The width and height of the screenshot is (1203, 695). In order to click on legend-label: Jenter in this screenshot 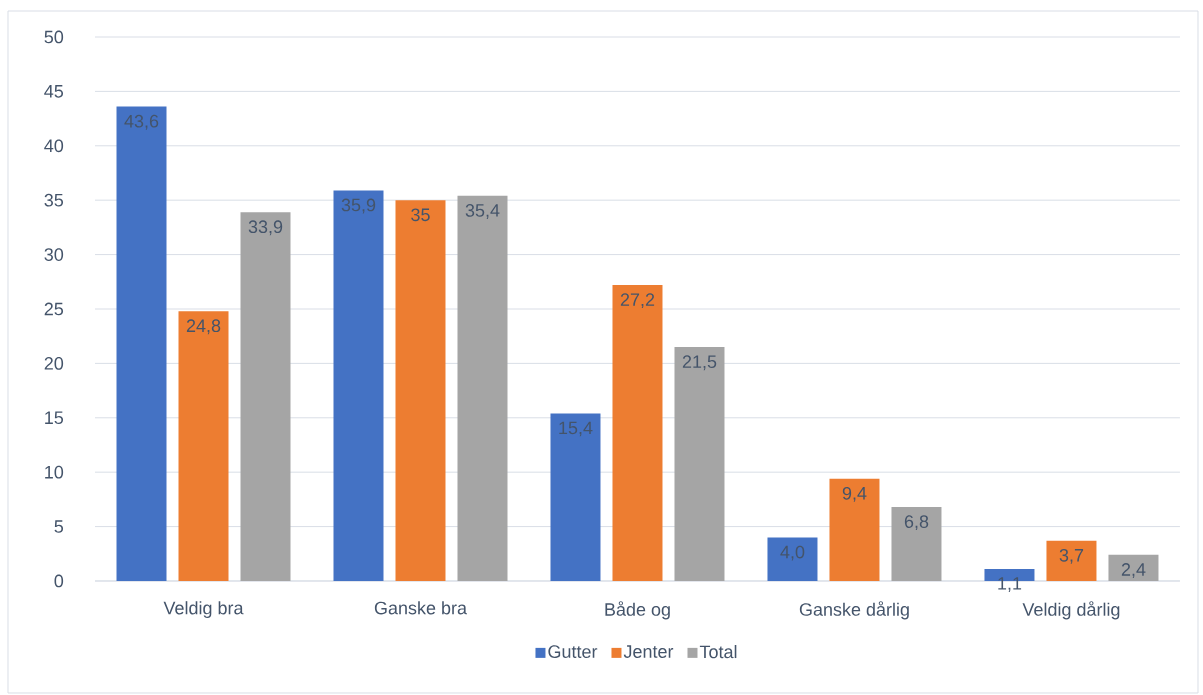, I will do `click(648, 651)`.